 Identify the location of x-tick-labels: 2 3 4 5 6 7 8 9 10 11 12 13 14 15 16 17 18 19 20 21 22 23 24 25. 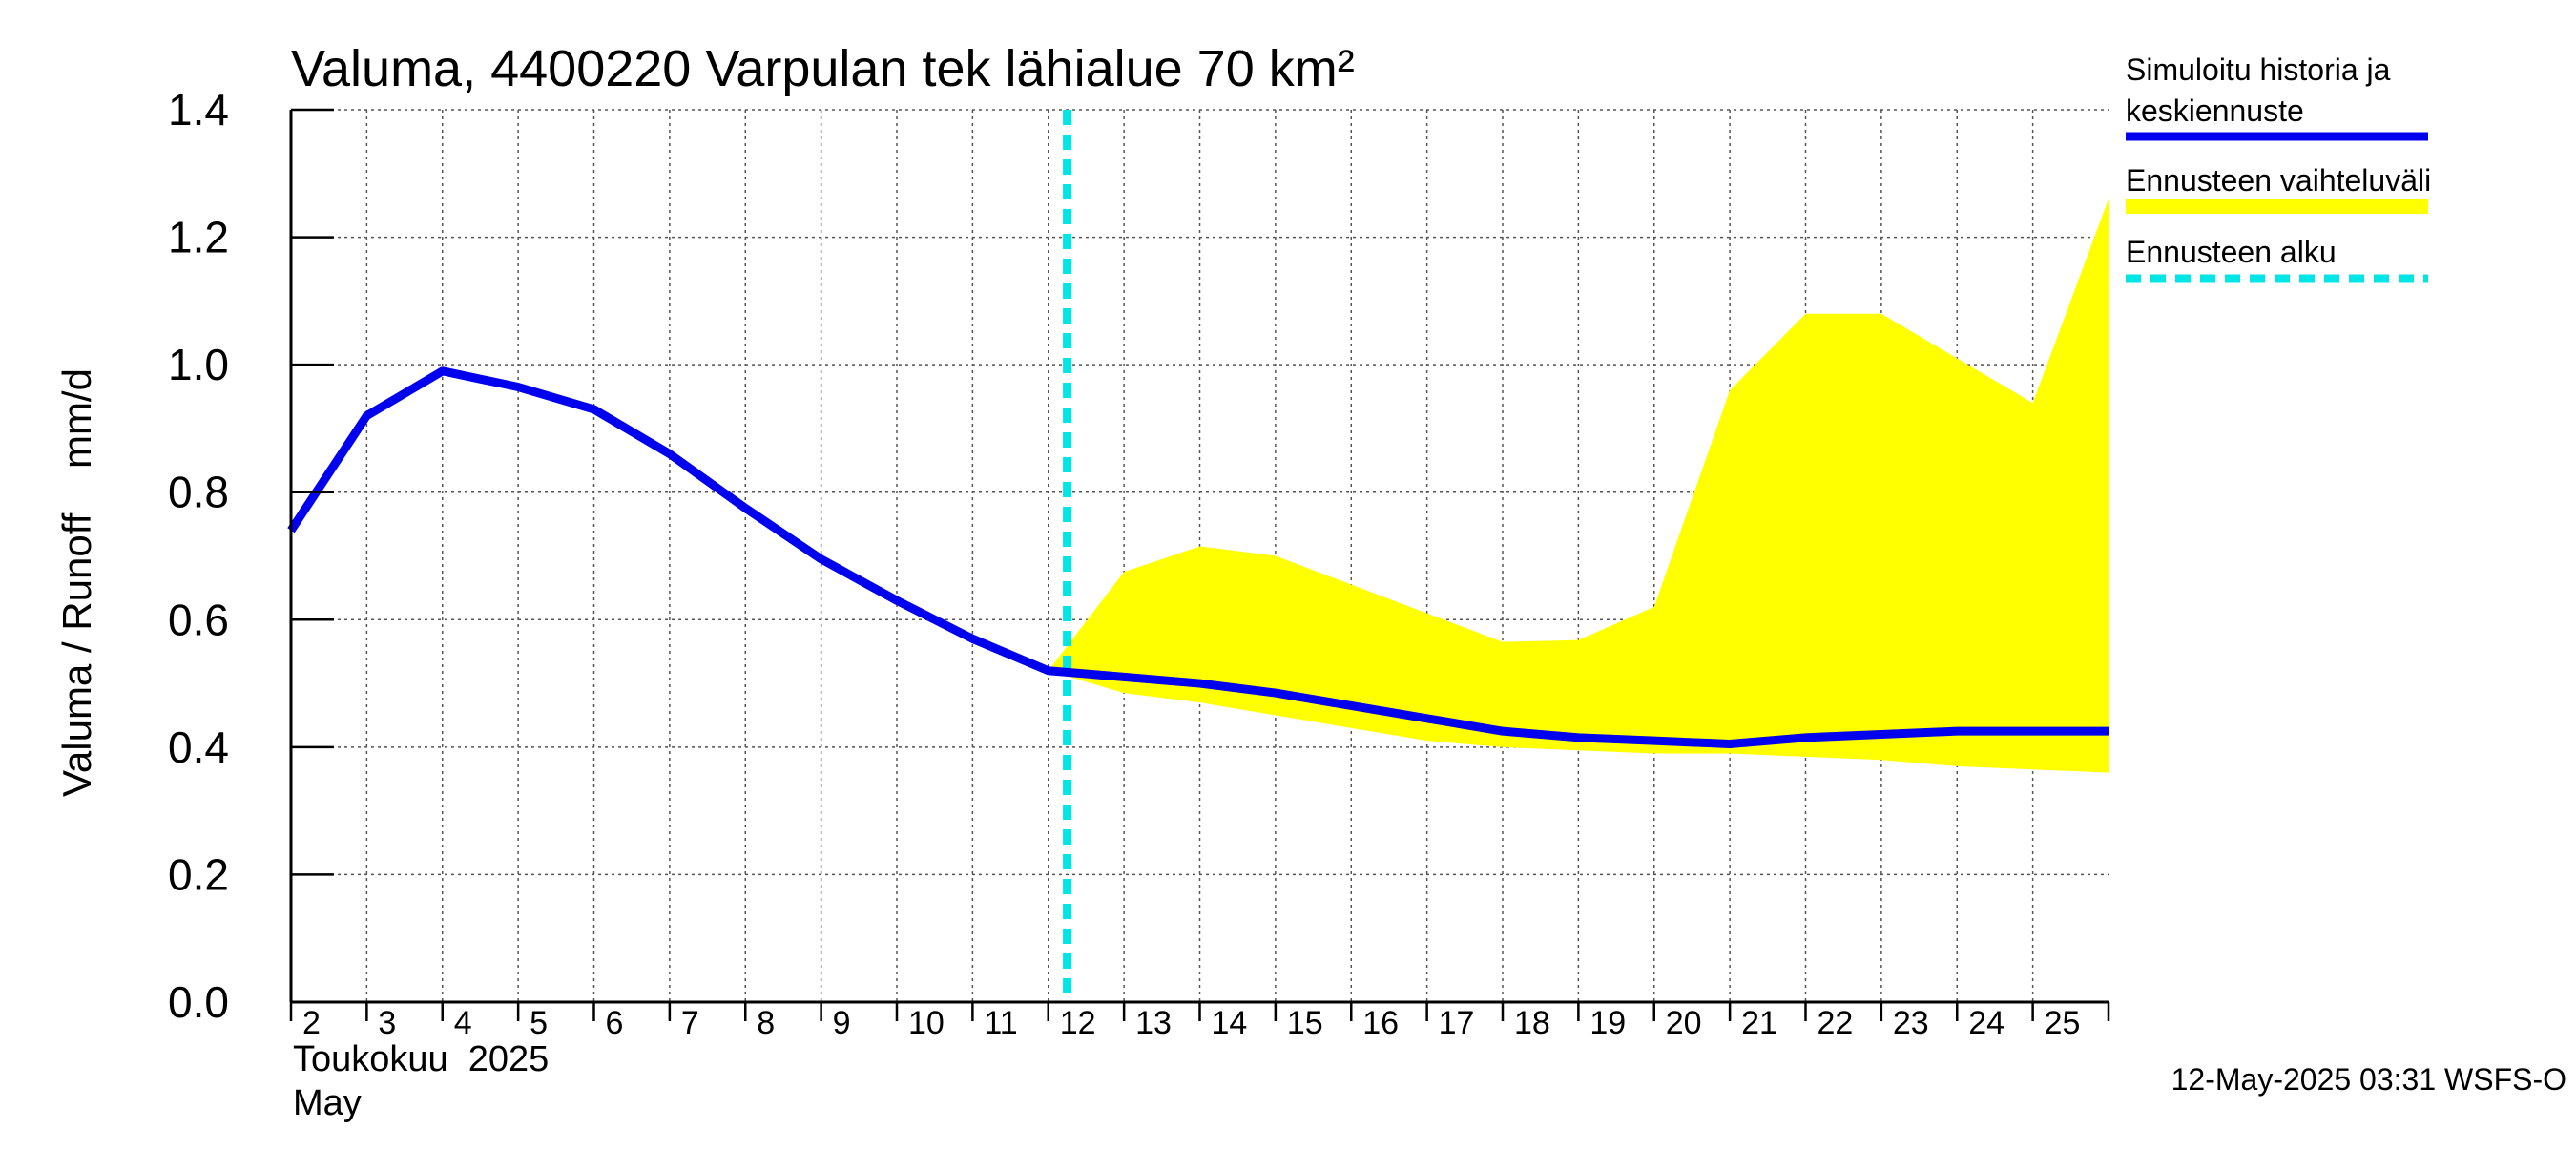
(1191, 1023).